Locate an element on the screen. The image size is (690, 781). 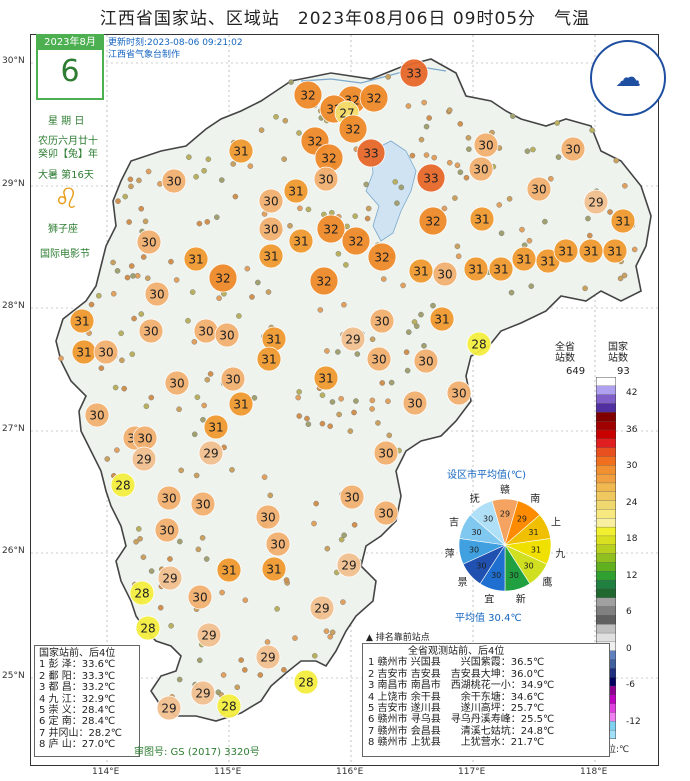
calendar-month: 2023年8月 is located at coordinates (70, 43).